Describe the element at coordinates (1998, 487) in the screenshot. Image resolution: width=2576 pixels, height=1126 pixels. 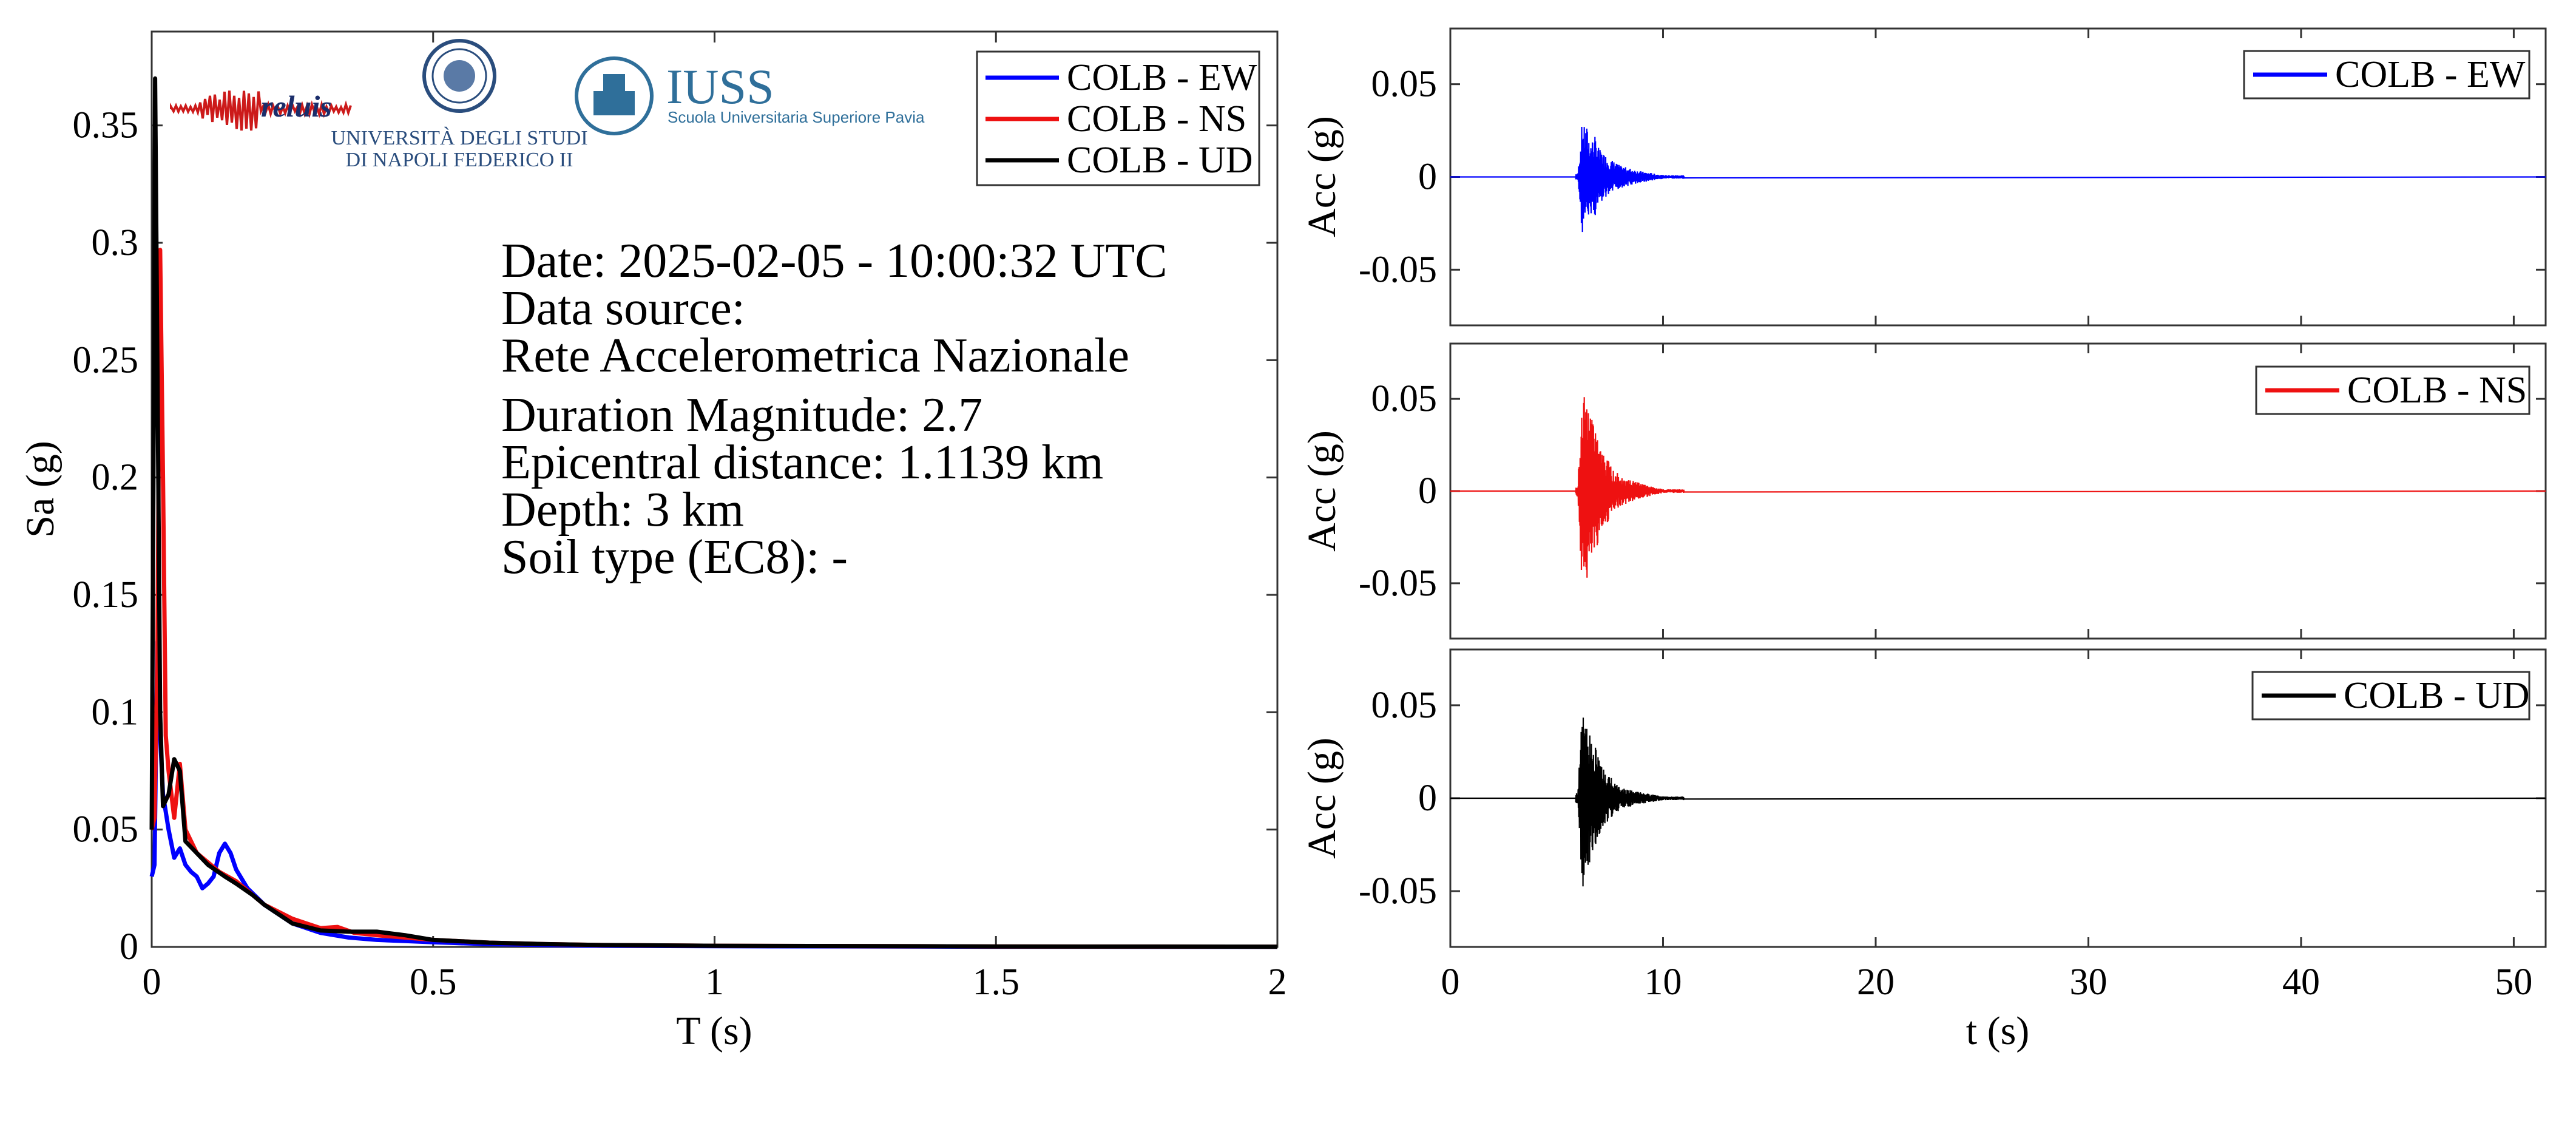
I see `acc-ns-trace` at that location.